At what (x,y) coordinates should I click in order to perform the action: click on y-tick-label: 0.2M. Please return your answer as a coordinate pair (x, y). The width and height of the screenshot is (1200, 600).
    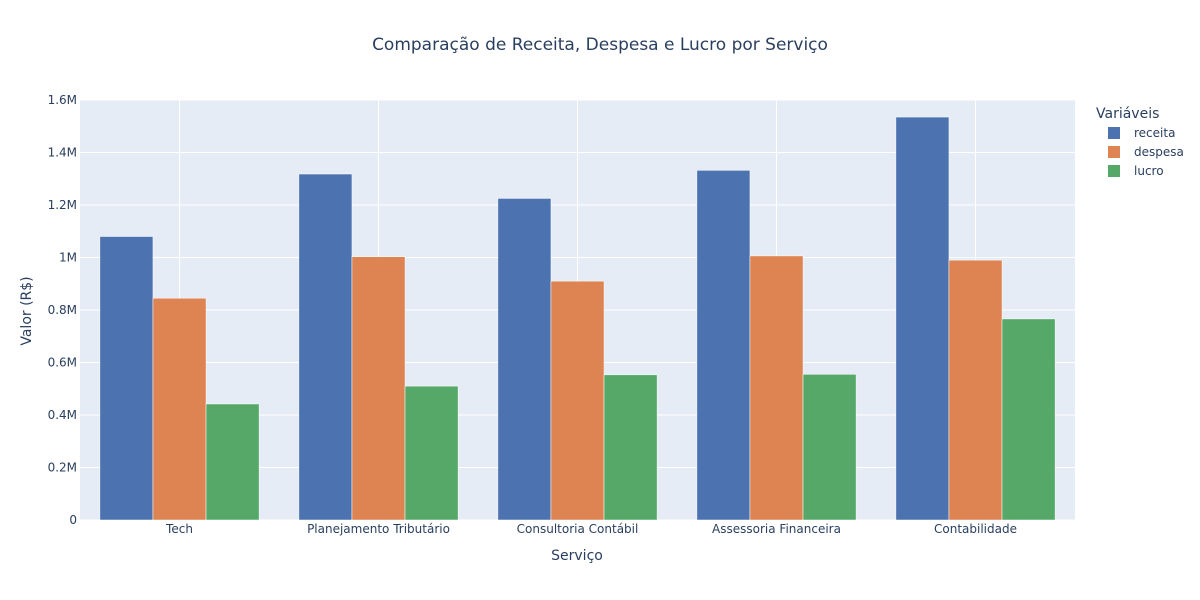
    Looking at the image, I should click on (62, 468).